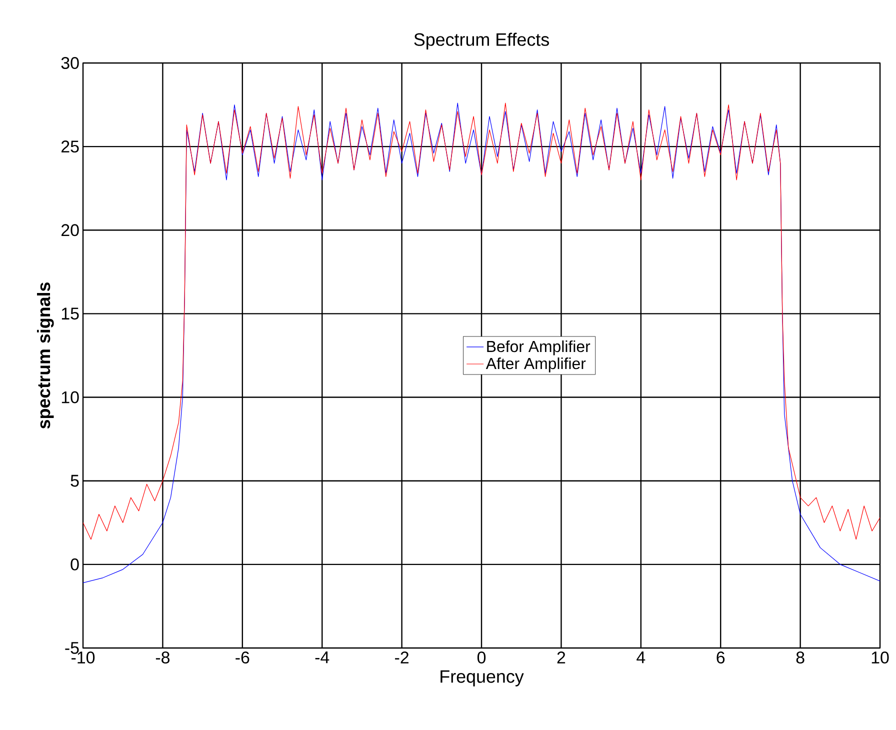 This screenshot has height=730, width=896. What do you see at coordinates (83, 658) in the screenshot?
I see `x-tick-label: -10` at bounding box center [83, 658].